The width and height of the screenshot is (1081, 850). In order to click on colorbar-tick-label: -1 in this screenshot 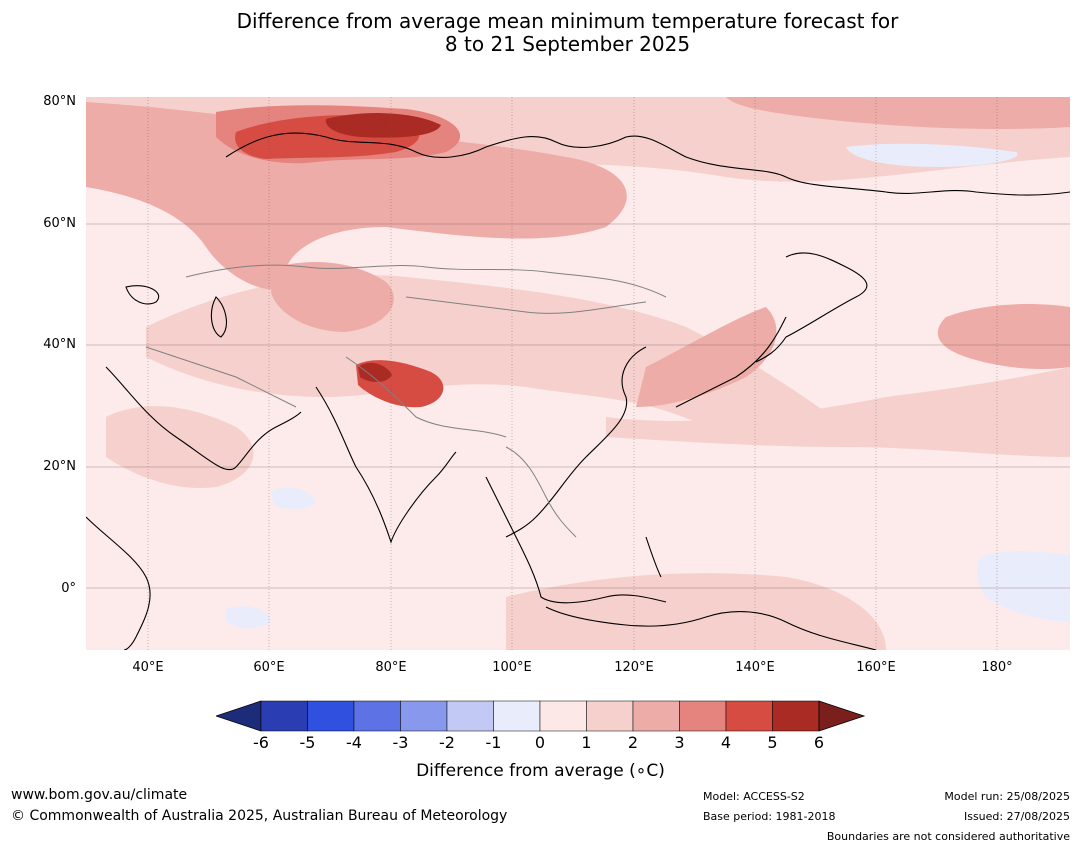, I will do `click(493, 742)`.